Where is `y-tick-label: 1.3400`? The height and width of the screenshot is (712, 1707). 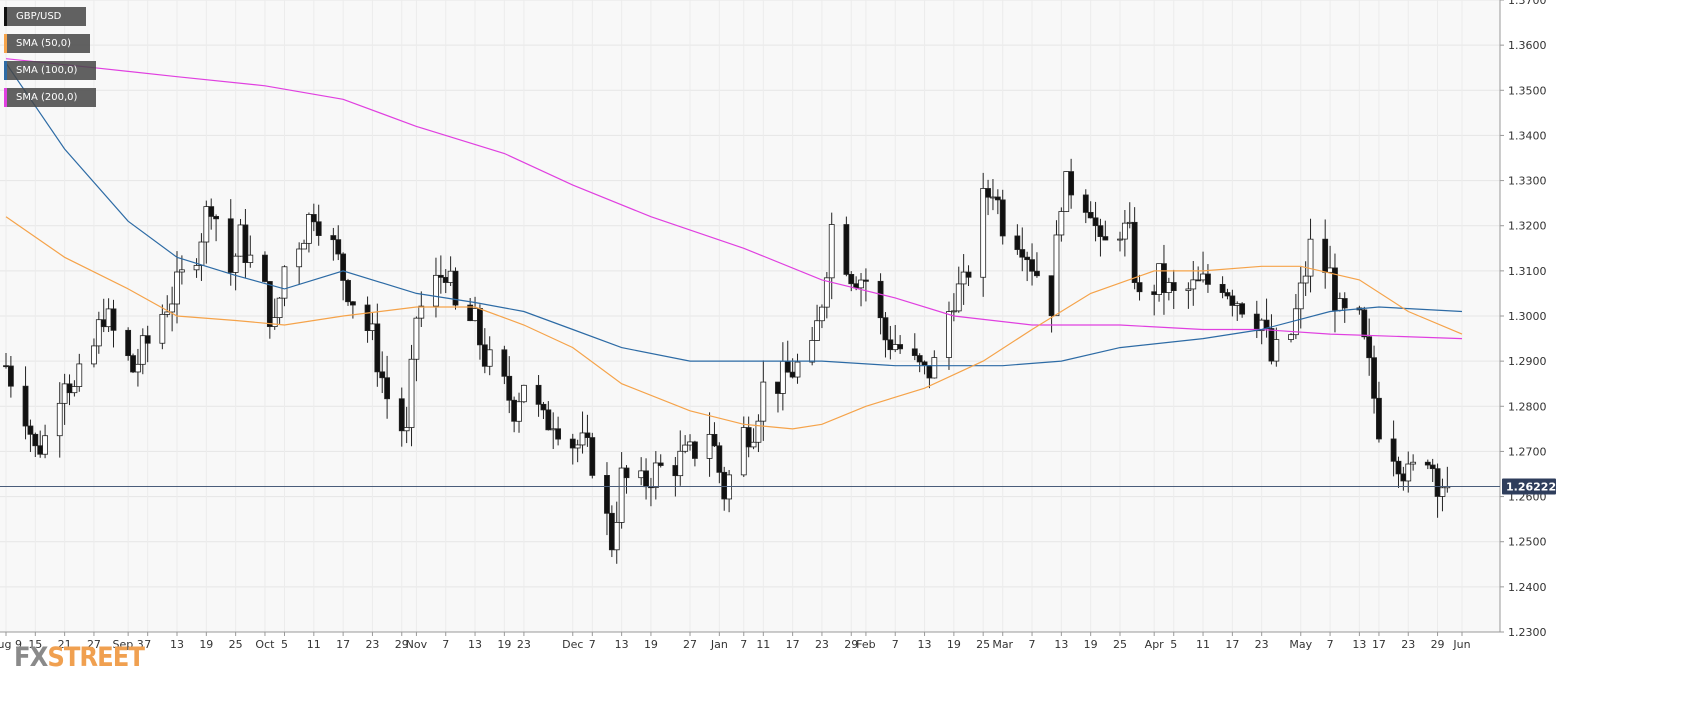 y-tick-label: 1.3400 is located at coordinates (1527, 135).